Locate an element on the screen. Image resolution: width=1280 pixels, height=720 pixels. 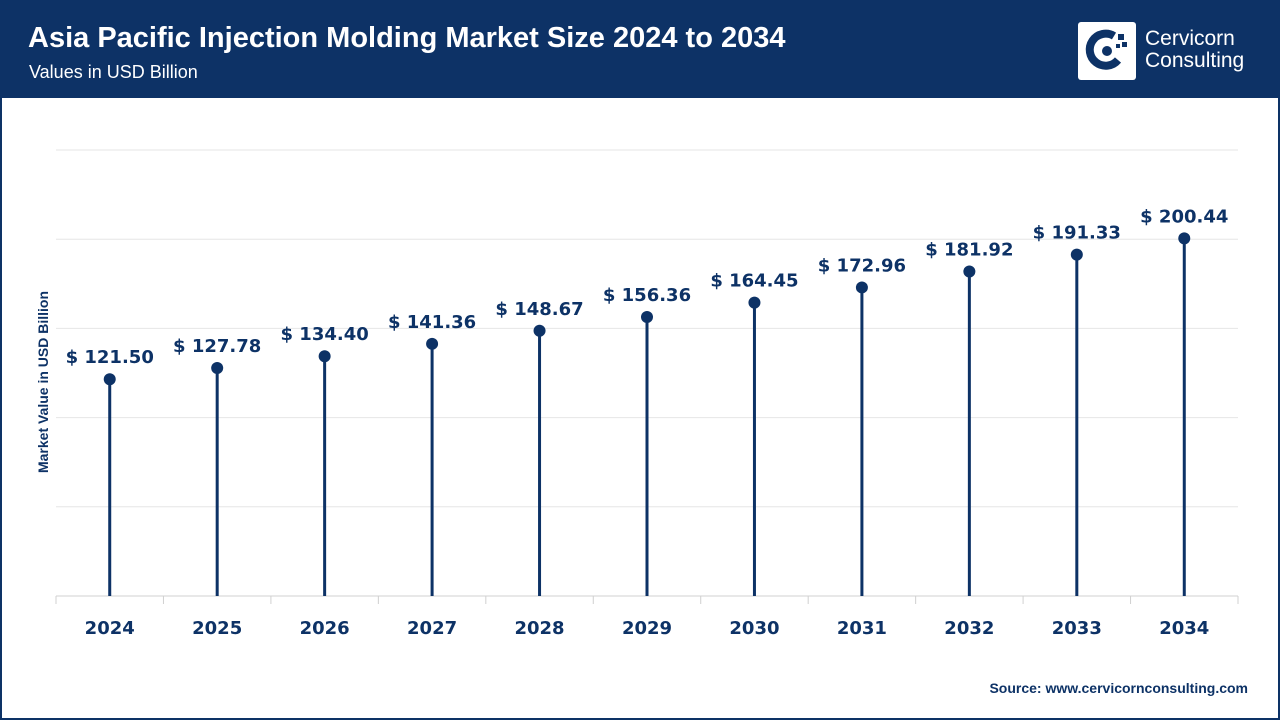
data-label: $ 127.78 is located at coordinates (217, 346).